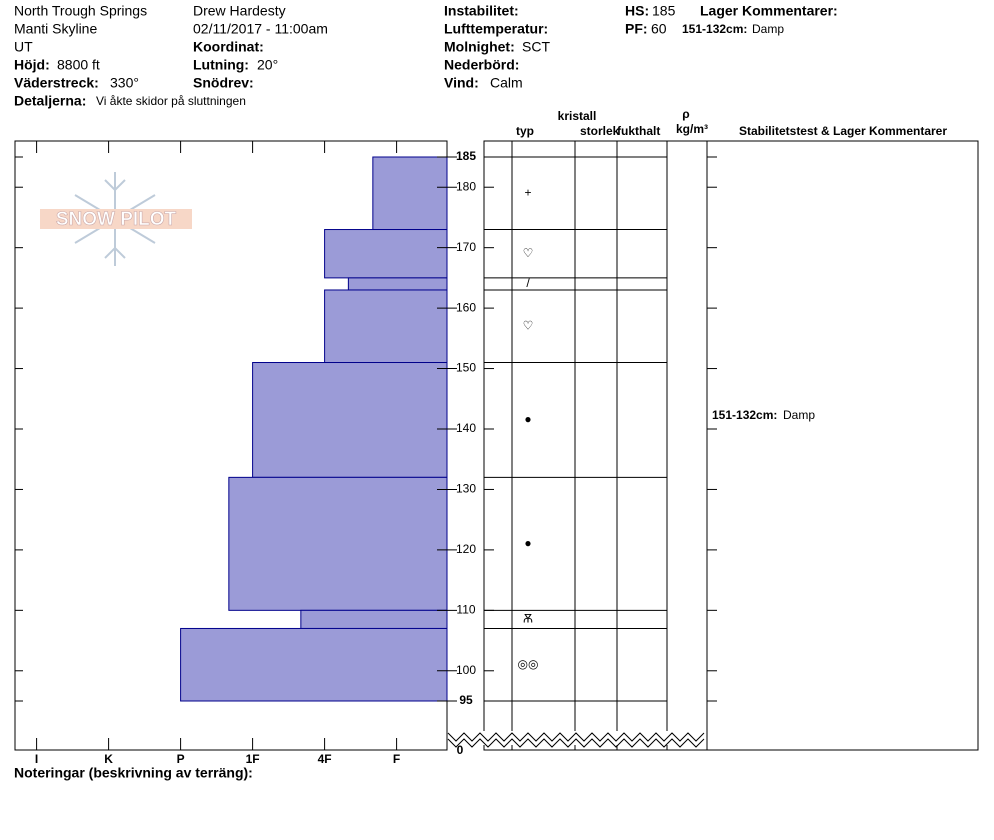  What do you see at coordinates (659, 29) in the screenshot?
I see `value: 60` at bounding box center [659, 29].